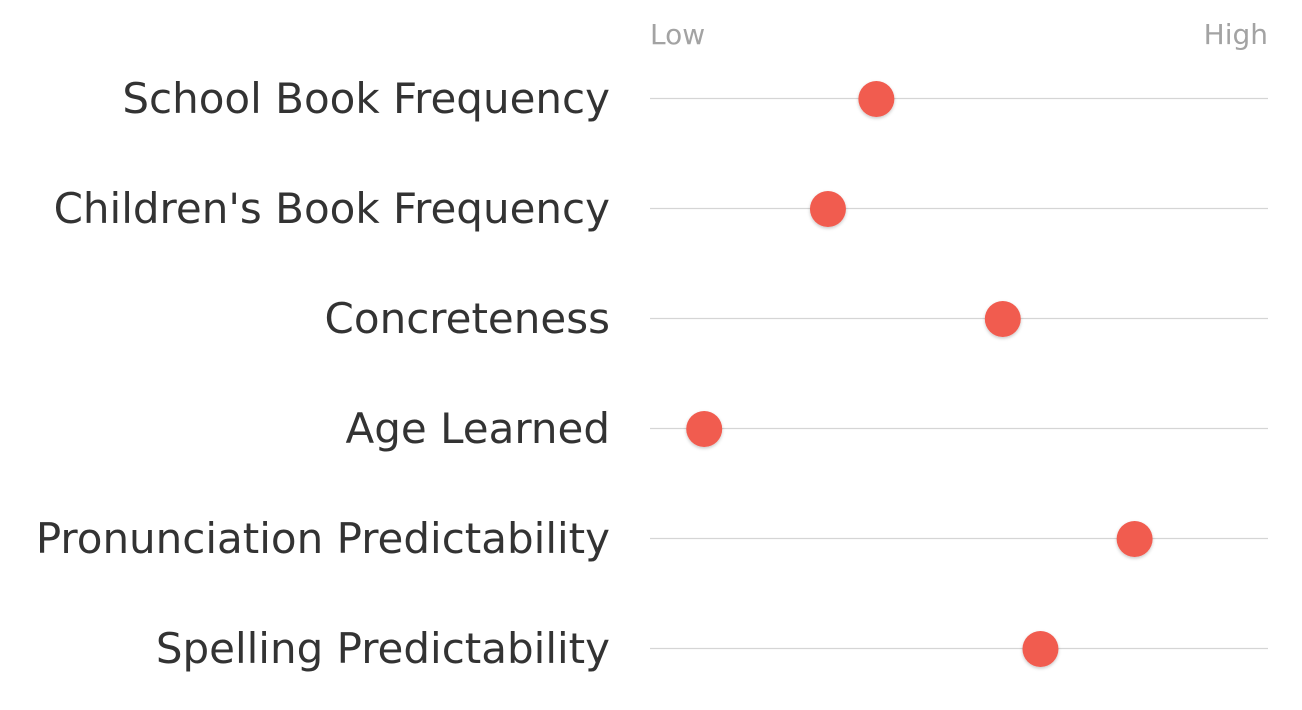 Image resolution: width=1302 pixels, height=710 pixels. I want to click on row-label: Pronunciation Predictability, so click(323, 538).